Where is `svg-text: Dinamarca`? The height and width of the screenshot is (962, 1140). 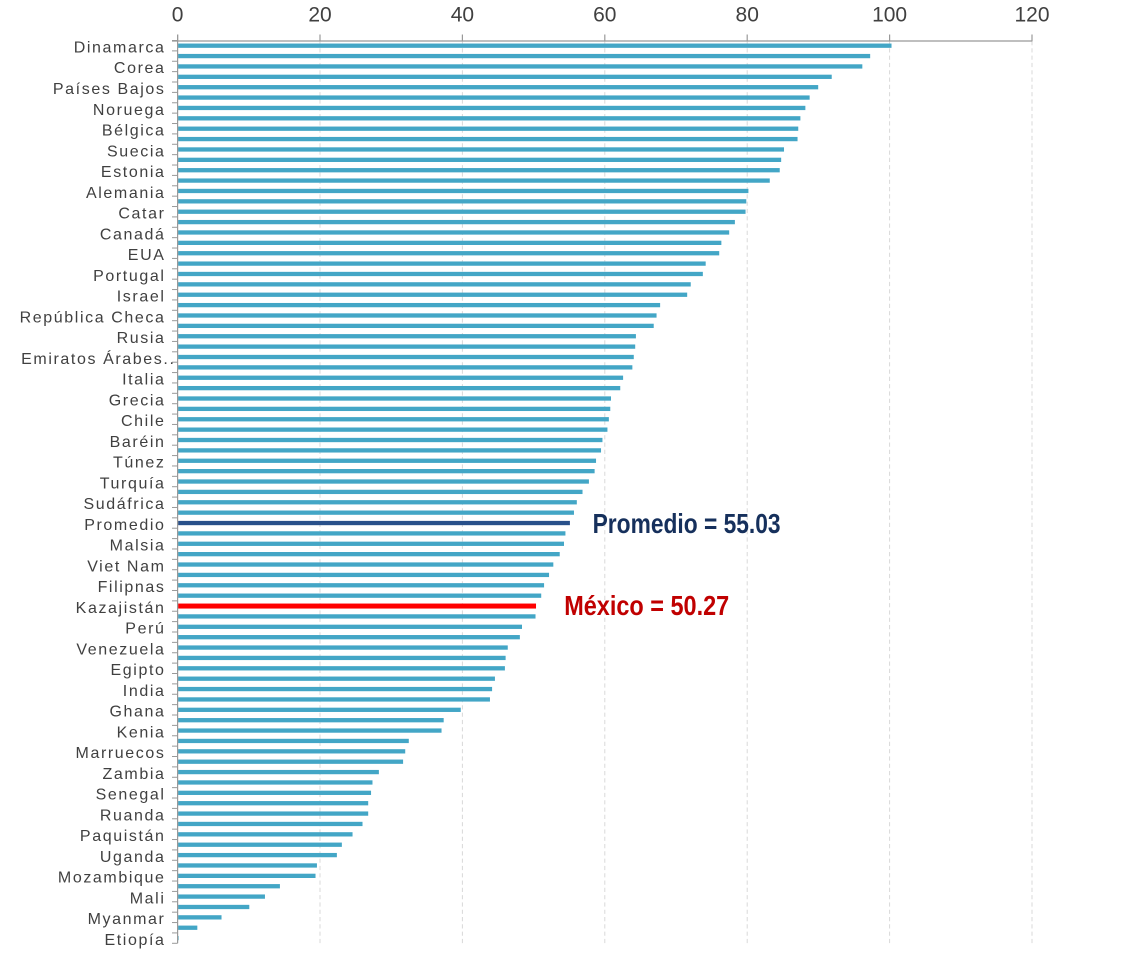
svg-text: Dinamarca is located at coordinates (120, 47).